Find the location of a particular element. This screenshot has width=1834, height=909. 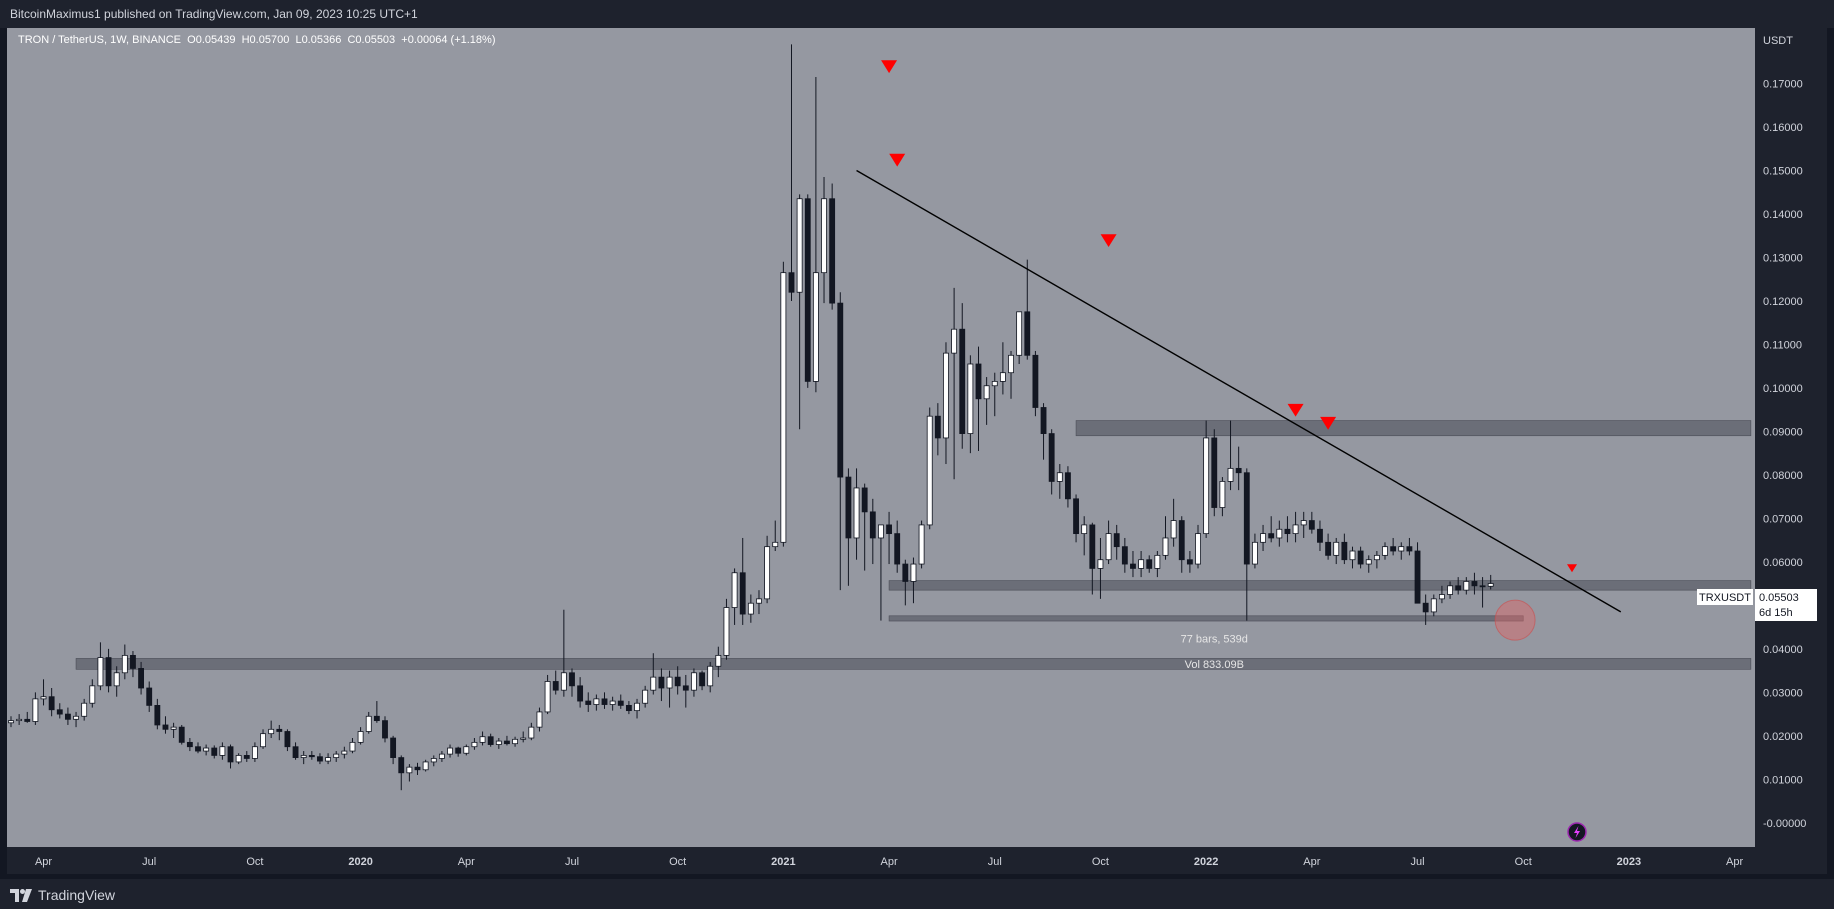

tradingview-logo: TradingView is located at coordinates (62, 895).